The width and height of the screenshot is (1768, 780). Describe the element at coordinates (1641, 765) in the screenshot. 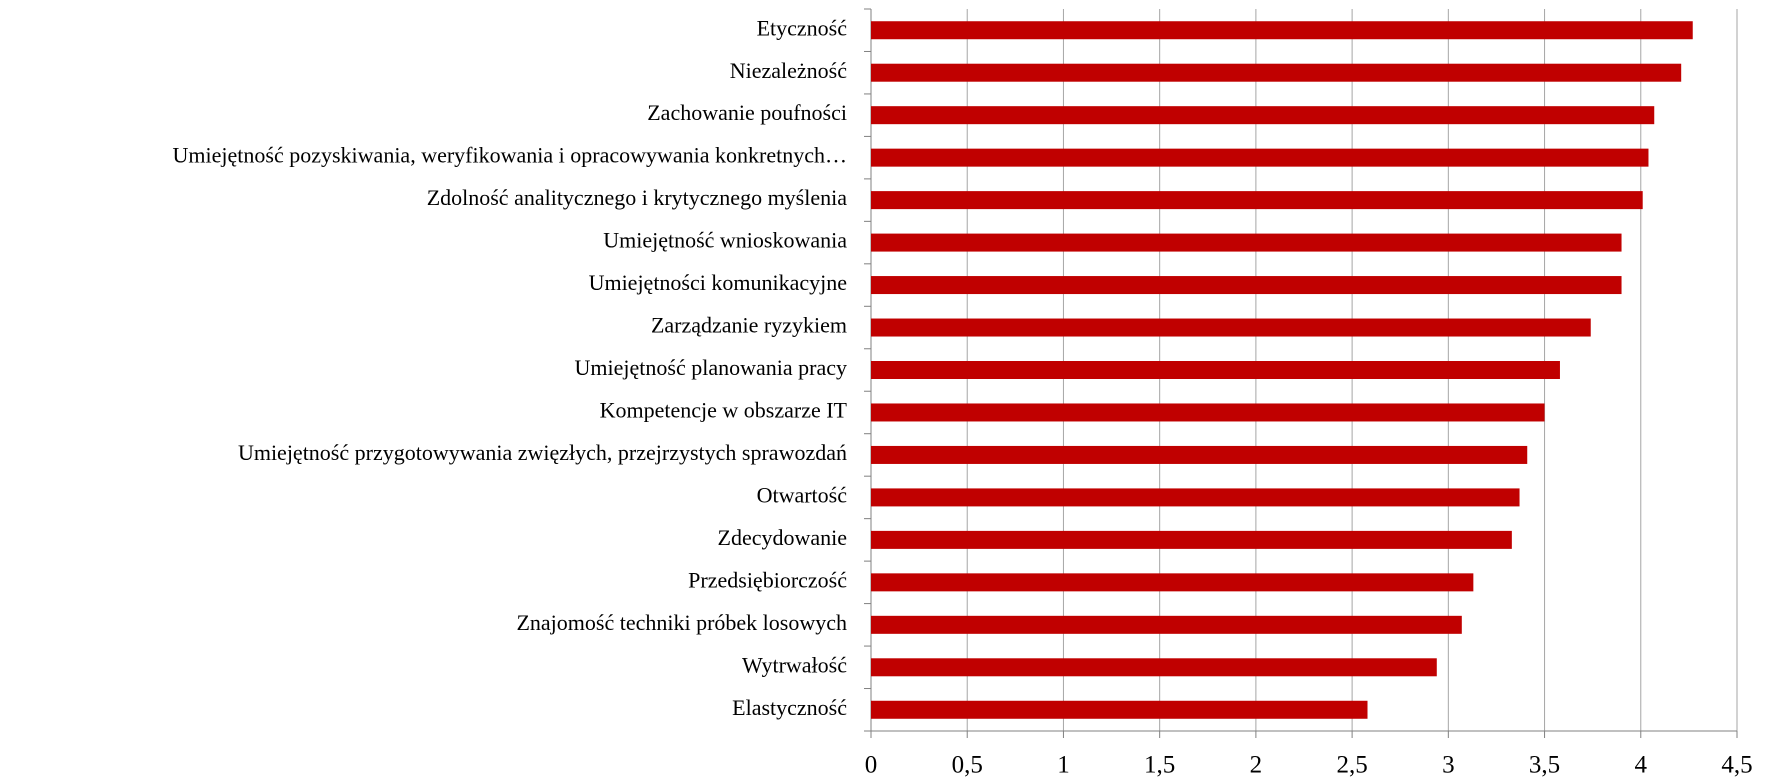

I see `x-tick-label: 4` at that location.